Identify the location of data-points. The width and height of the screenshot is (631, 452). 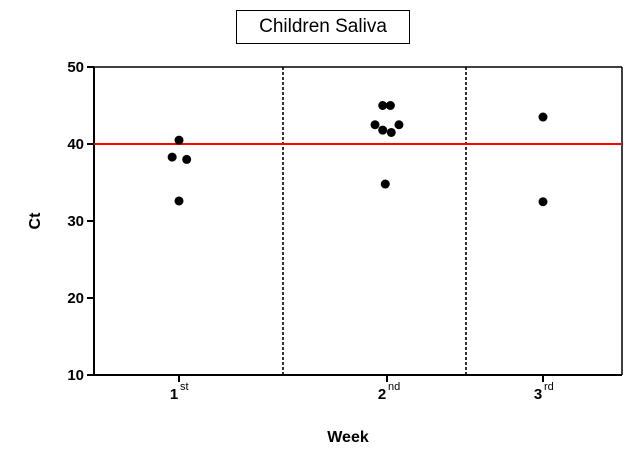
(357, 154).